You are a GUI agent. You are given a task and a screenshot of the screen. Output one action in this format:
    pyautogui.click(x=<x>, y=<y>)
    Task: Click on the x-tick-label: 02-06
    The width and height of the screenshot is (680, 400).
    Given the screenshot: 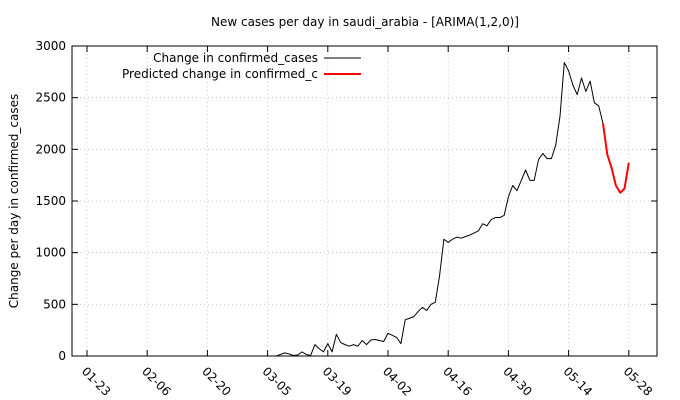 What is the action you would take?
    pyautogui.click(x=156, y=381)
    